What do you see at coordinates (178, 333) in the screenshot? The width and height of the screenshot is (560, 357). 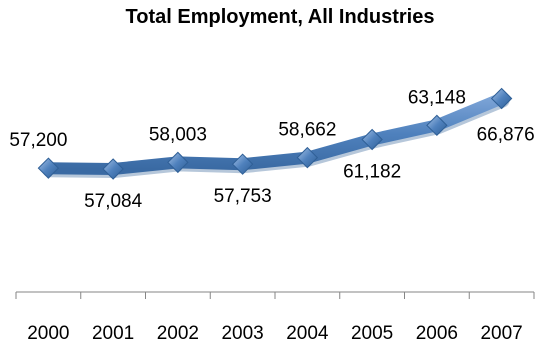 I see `x-tick-label-2002: 2002` at bounding box center [178, 333].